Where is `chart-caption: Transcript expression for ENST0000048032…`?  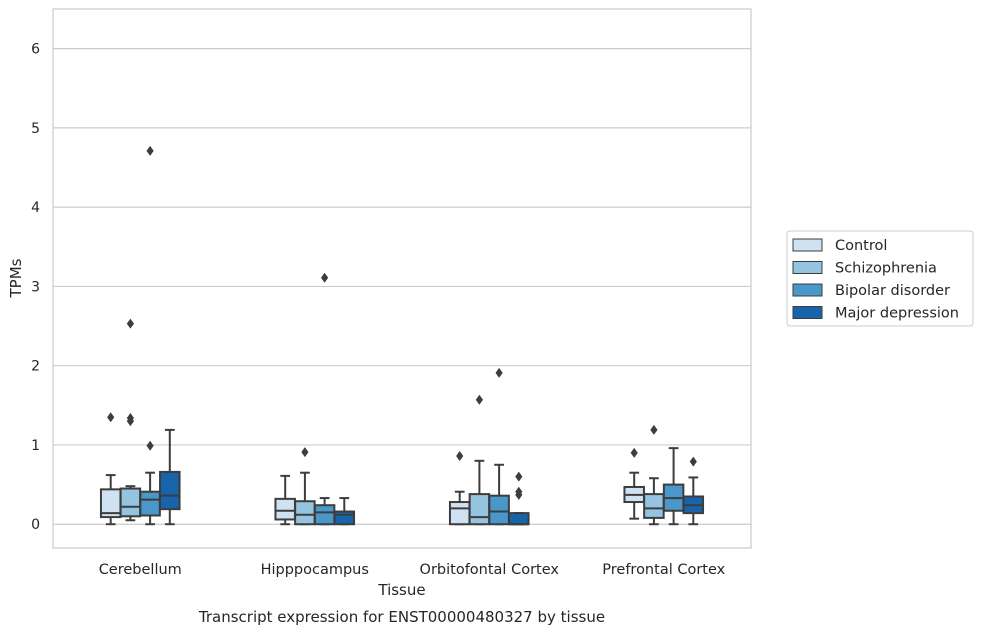 chart-caption: Transcript expression for ENST0000048032… is located at coordinates (401, 617).